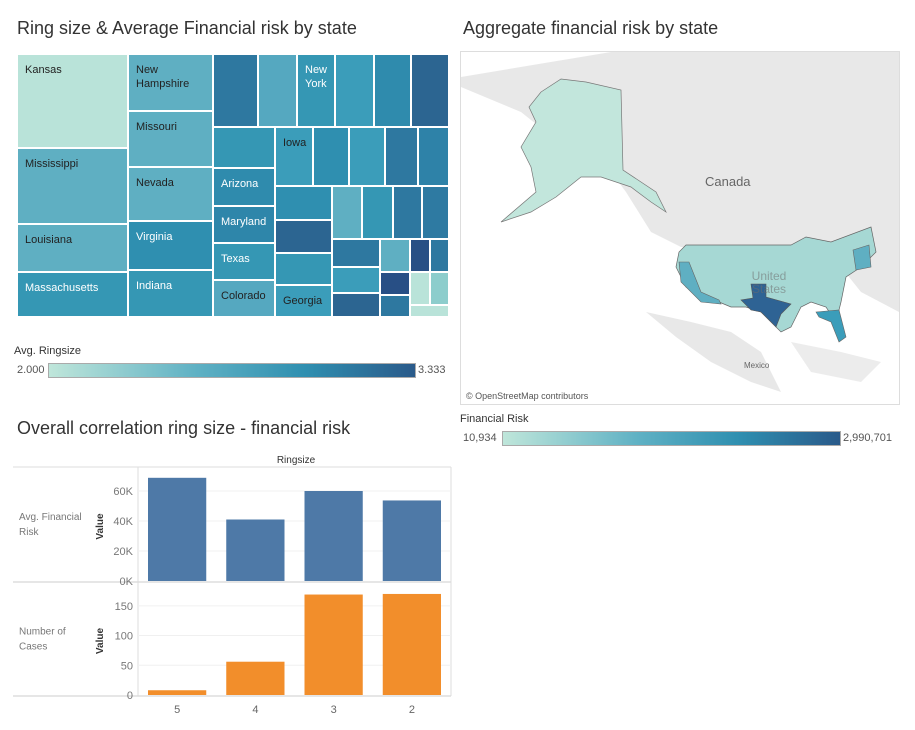 This screenshot has height=730, width=915. I want to click on alaska-state, so click(583, 150).